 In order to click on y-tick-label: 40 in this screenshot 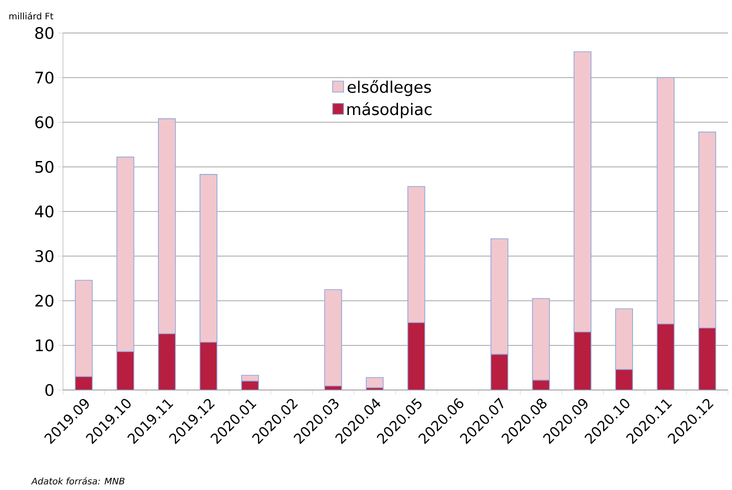, I will do `click(44, 211)`.